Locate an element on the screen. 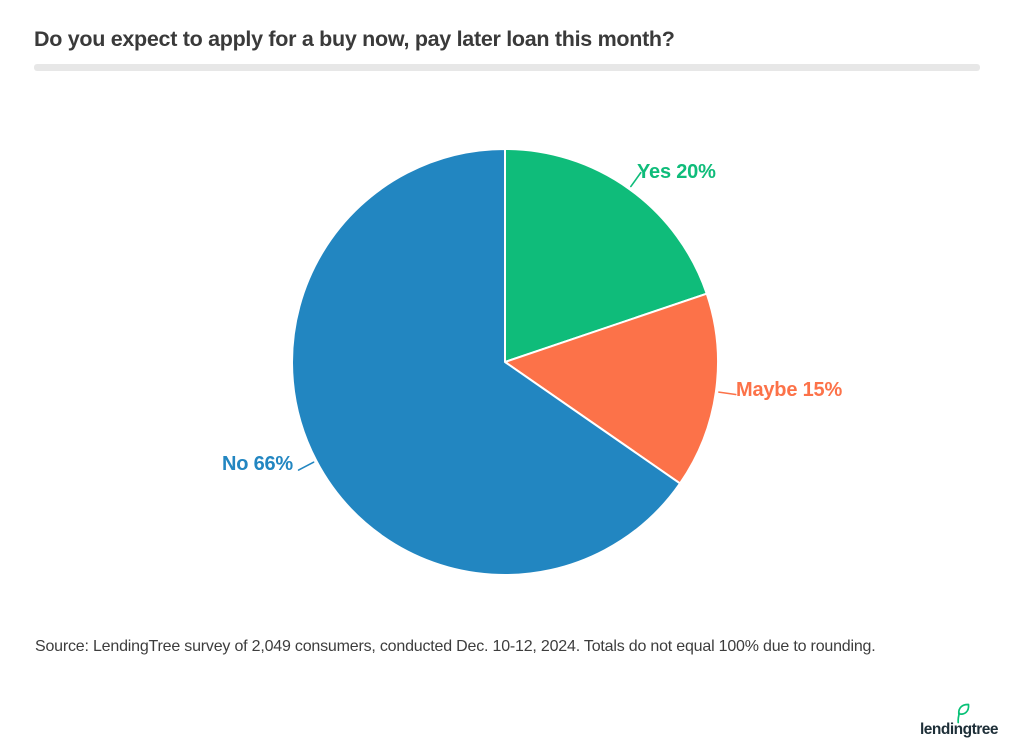 The height and width of the screenshot is (746, 1024). pie-label-maybe: Maybe 15% is located at coordinates (789, 390).